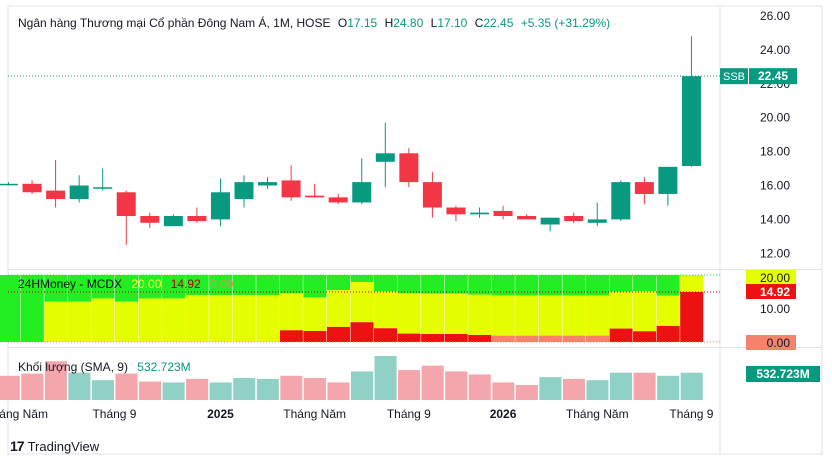  Describe the element at coordinates (779, 343) in the screenshot. I see `mcdx-label: 0.00` at that location.